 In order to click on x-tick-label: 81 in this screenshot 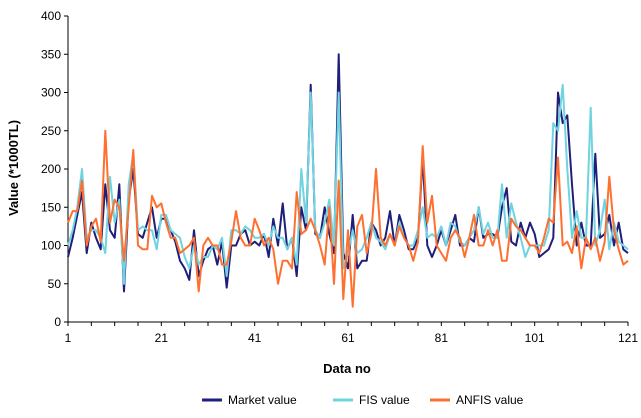, I will do `click(442, 338)`.